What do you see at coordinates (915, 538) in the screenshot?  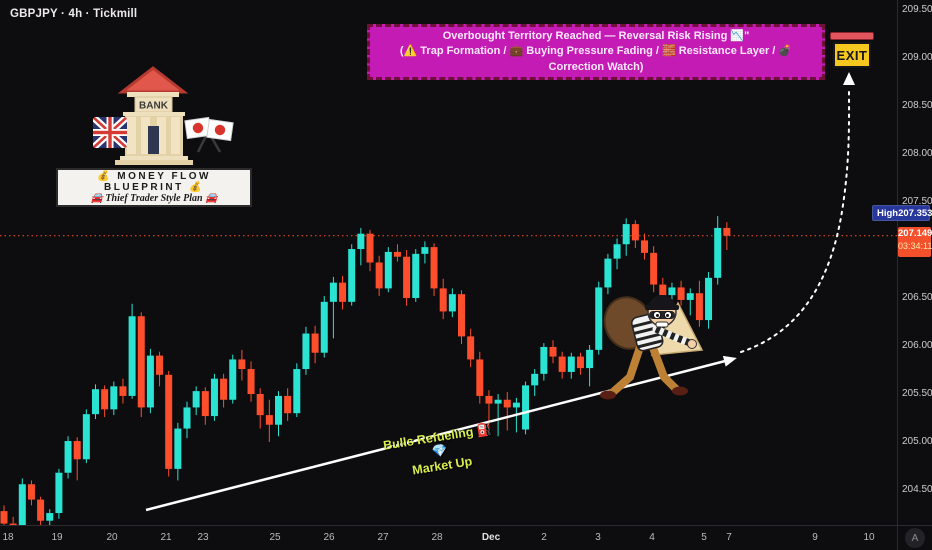 I see `adjust-scale-button: A` at bounding box center [915, 538].